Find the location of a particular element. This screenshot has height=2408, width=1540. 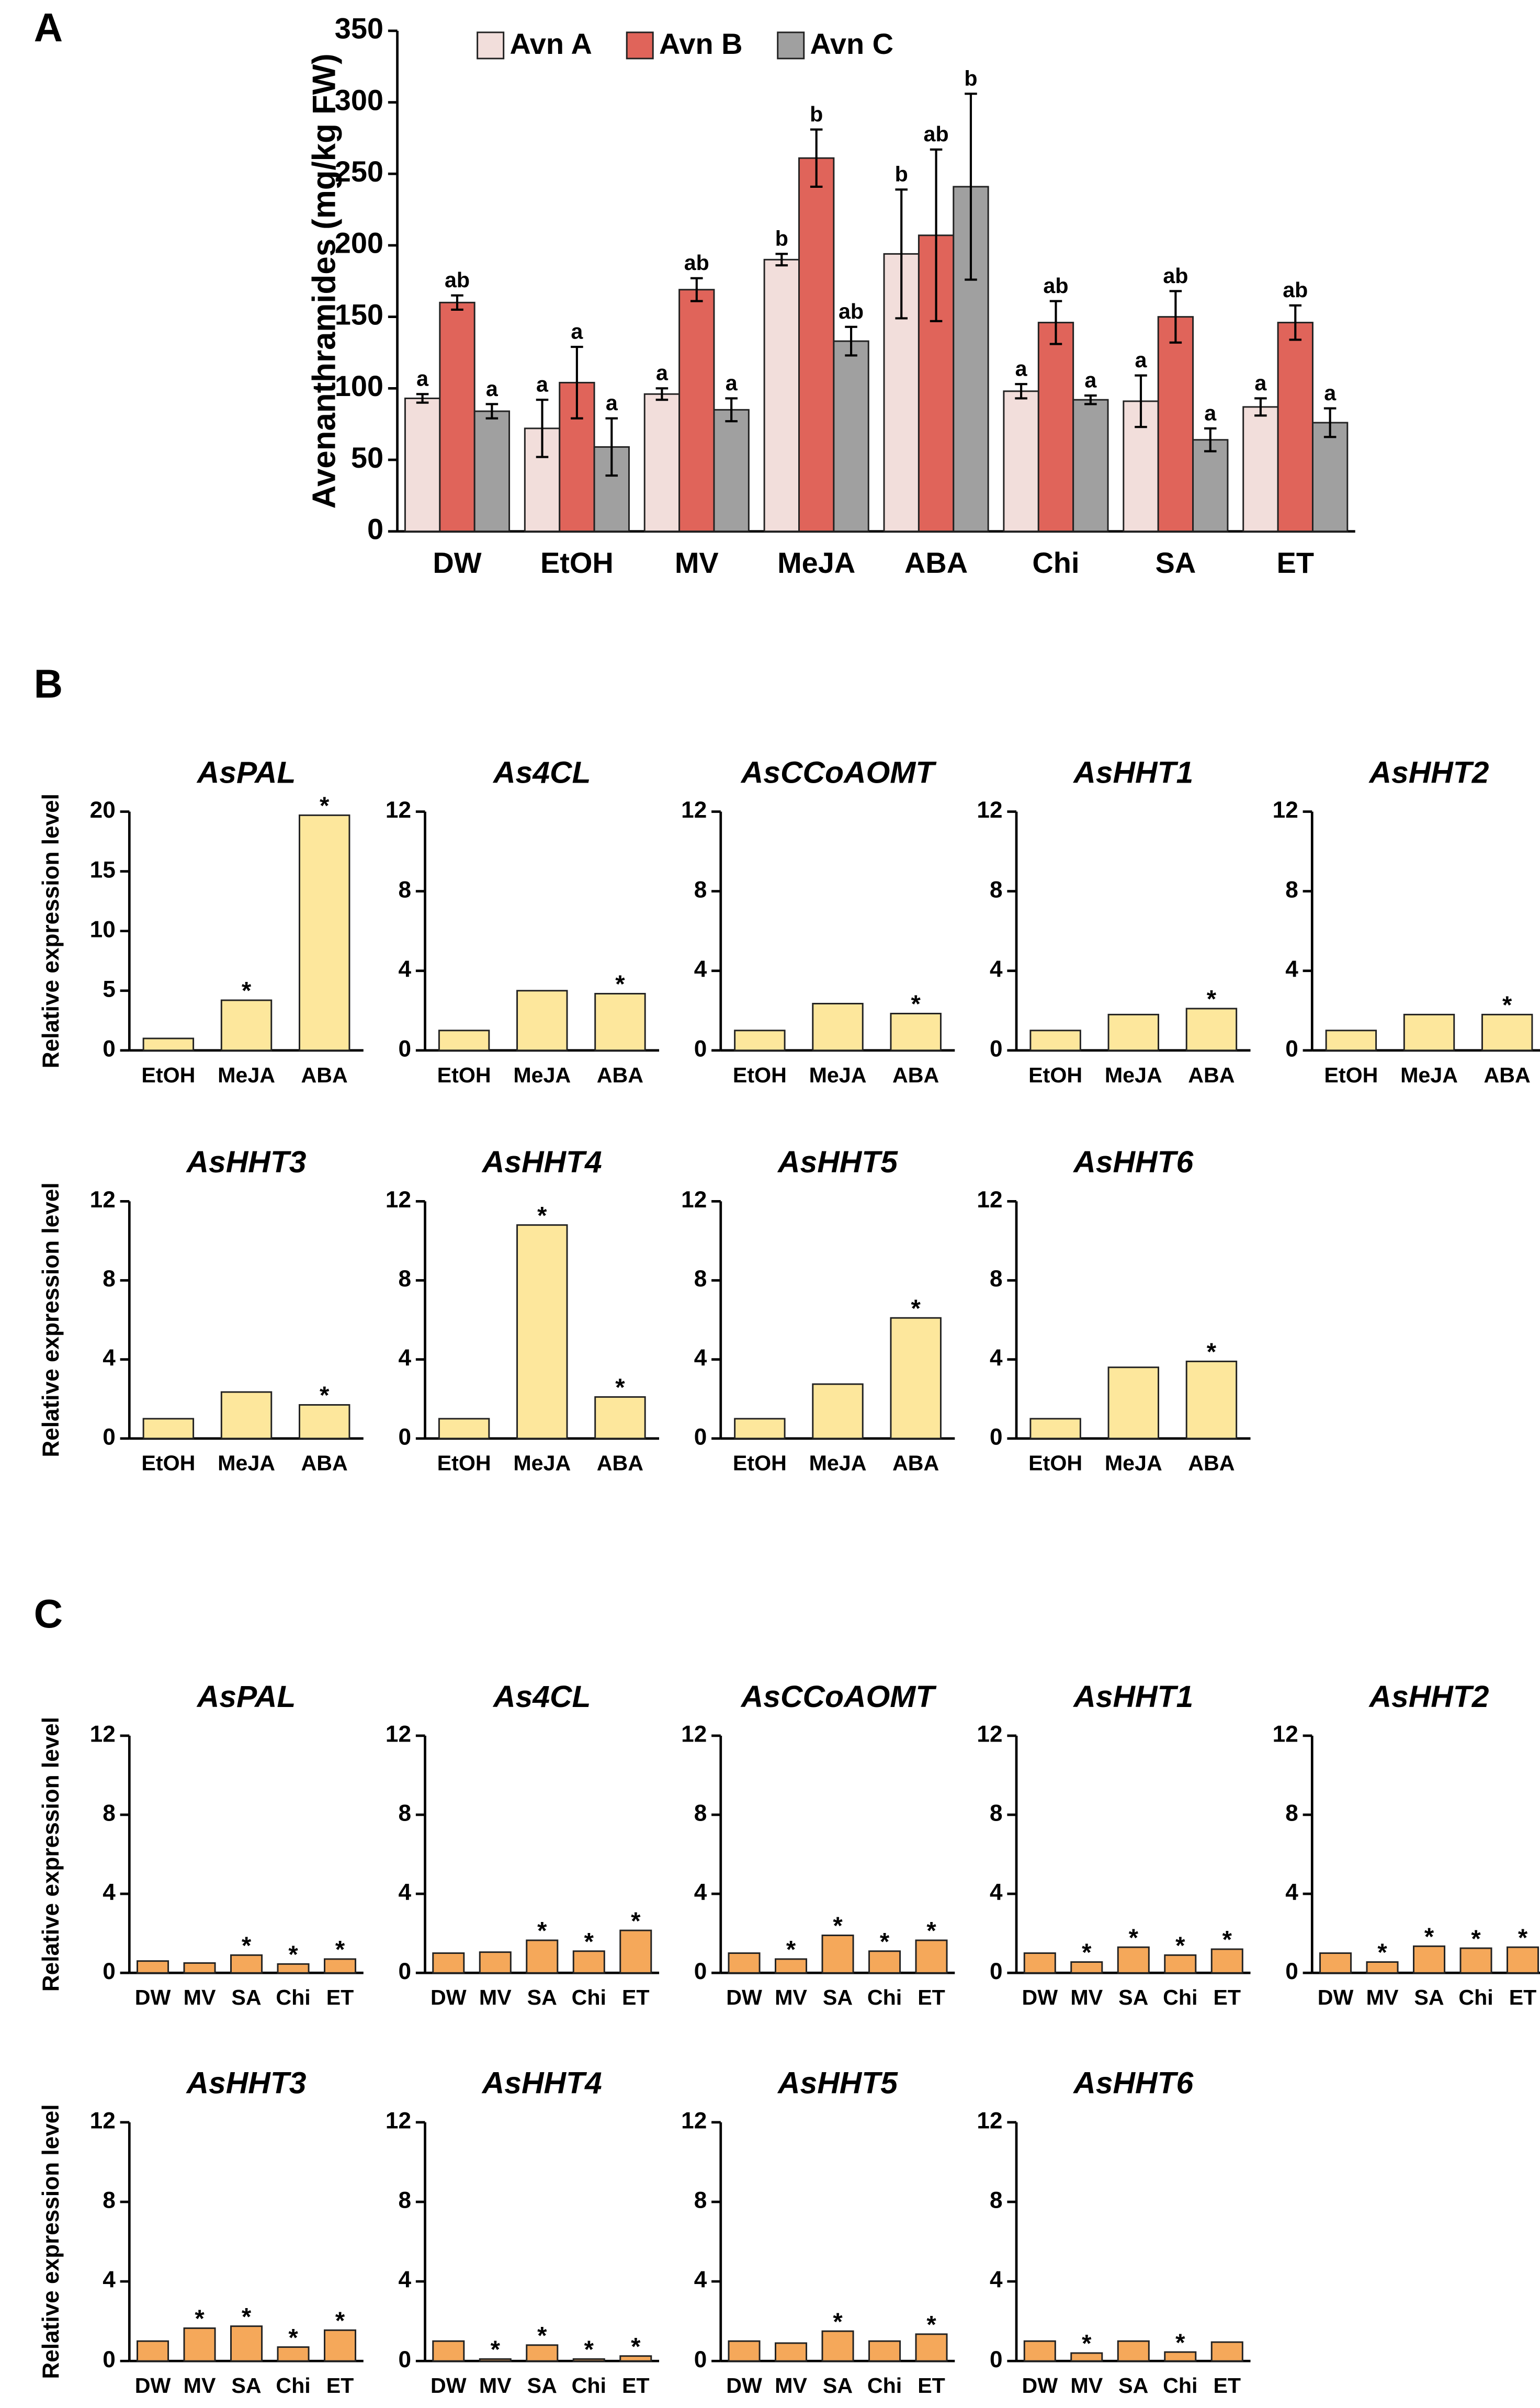

chart-title: AsHHT4 is located at coordinates (541, 2083).